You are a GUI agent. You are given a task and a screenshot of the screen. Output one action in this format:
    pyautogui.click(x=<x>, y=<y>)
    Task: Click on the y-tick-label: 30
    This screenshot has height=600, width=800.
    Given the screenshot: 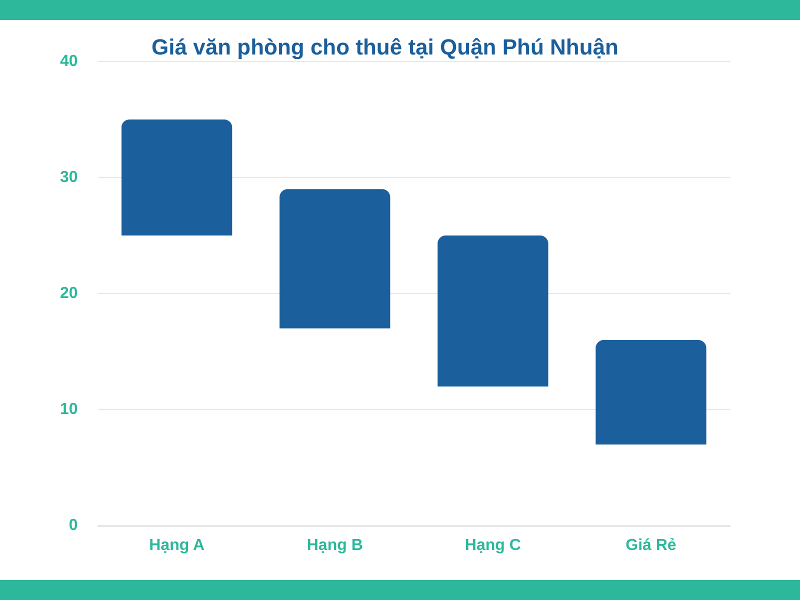 What is the action you would take?
    pyautogui.click(x=69, y=177)
    